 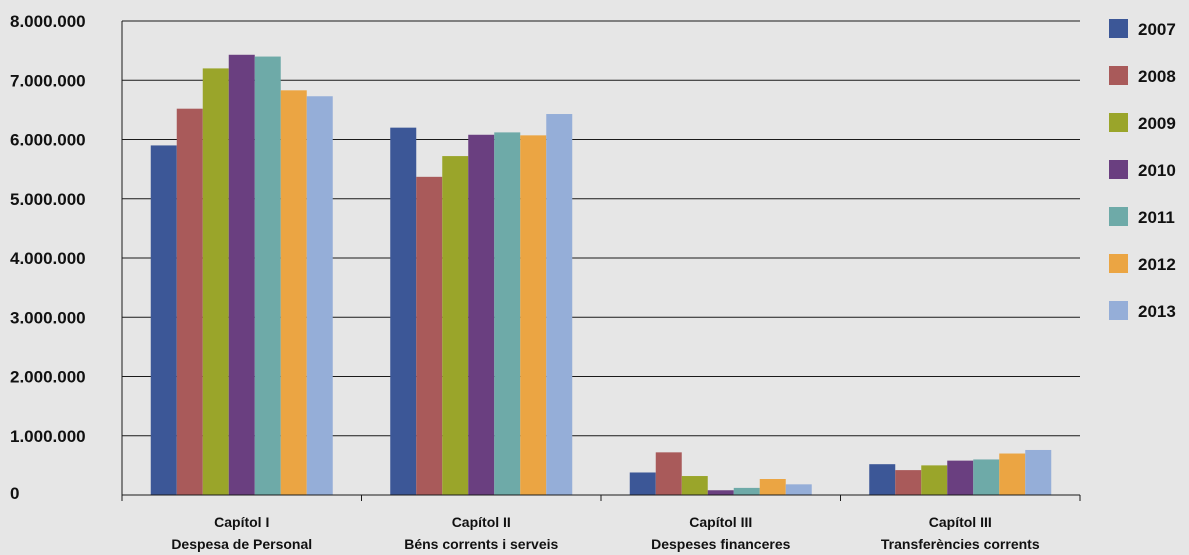 What do you see at coordinates (934, 480) in the screenshot?
I see `bar-2009-cat4` at bounding box center [934, 480].